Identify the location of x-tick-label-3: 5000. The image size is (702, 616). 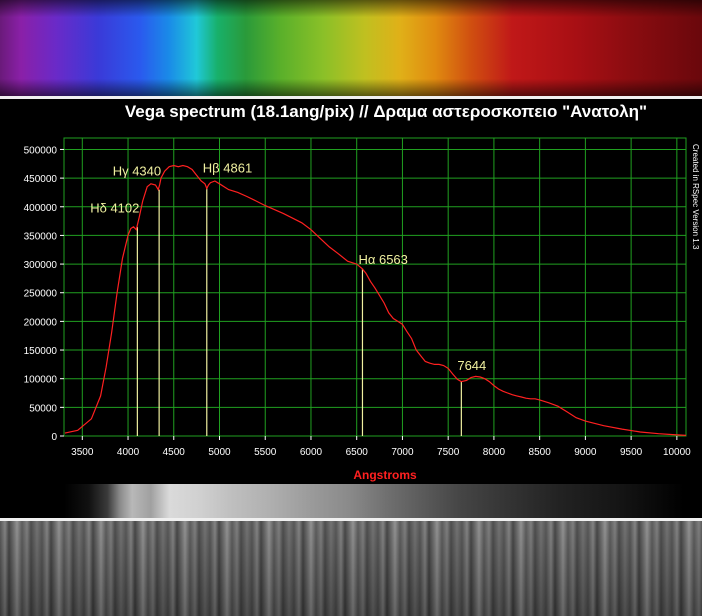
(219, 452).